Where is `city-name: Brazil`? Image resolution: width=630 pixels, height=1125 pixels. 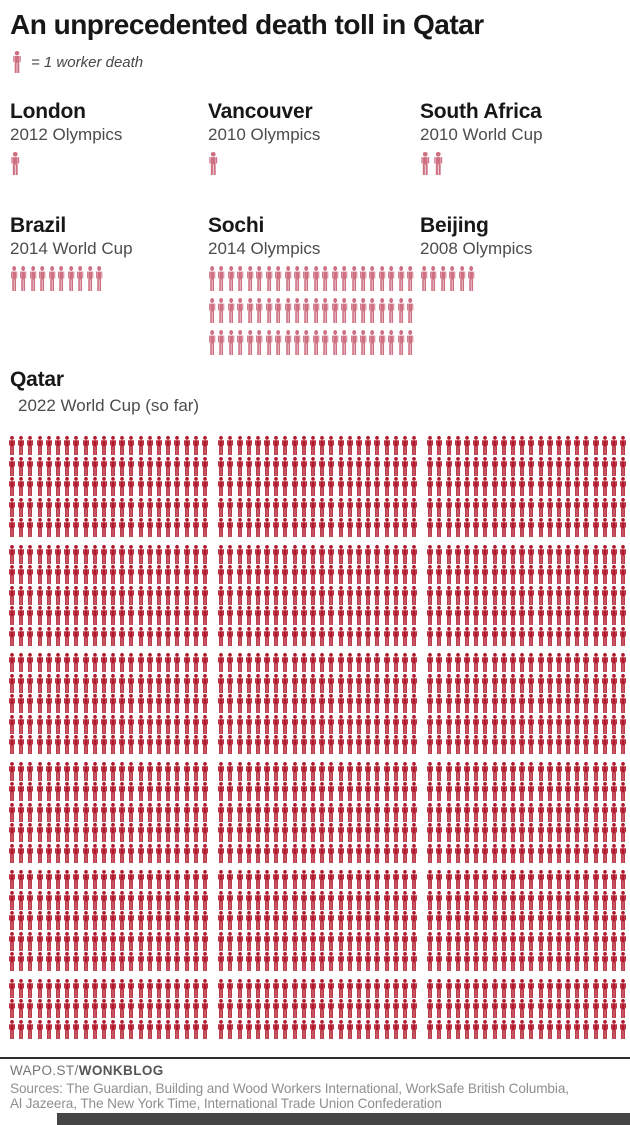
city-name: Brazil is located at coordinates (38, 225).